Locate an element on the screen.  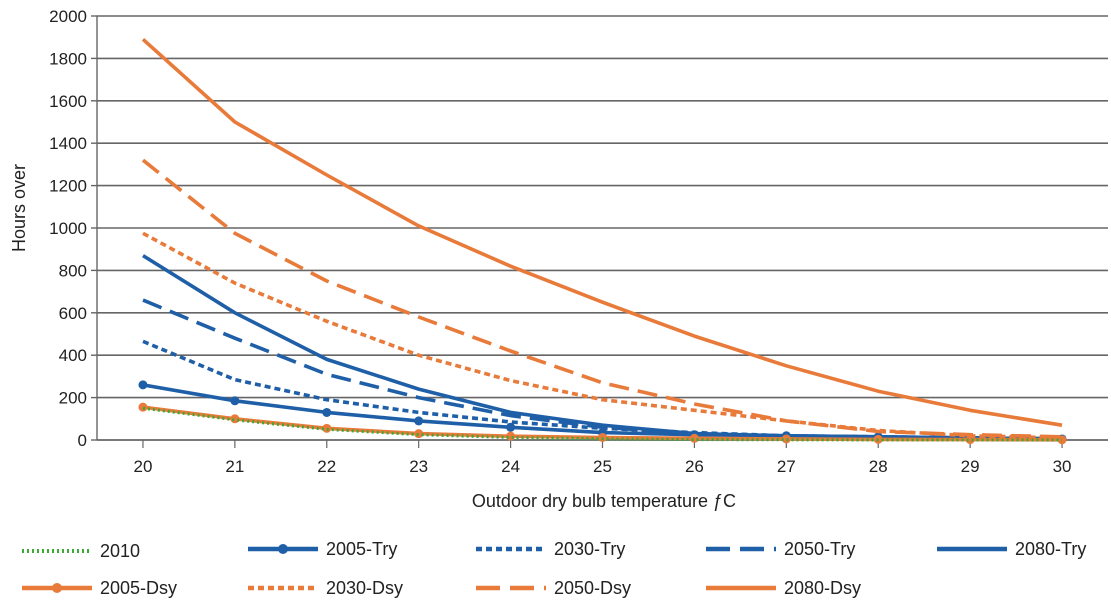
y-tick-label: 1200 is located at coordinates (68, 186).